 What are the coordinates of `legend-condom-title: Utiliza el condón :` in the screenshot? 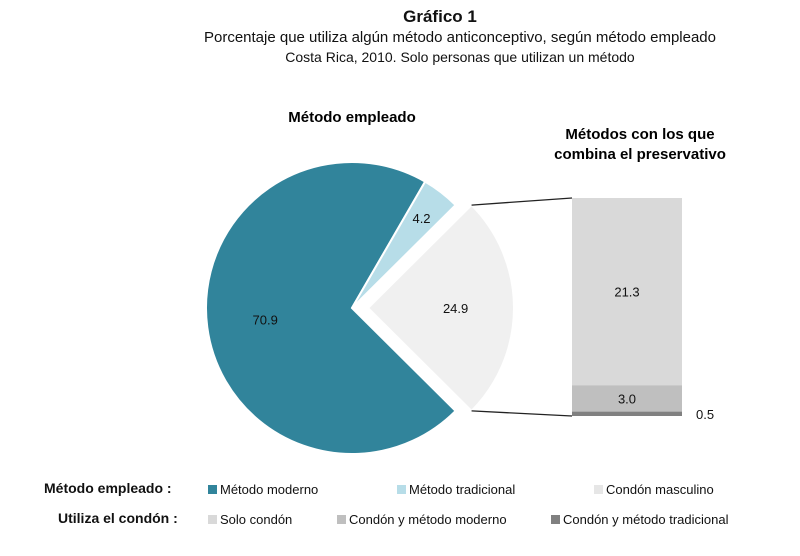 It's located at (118, 518).